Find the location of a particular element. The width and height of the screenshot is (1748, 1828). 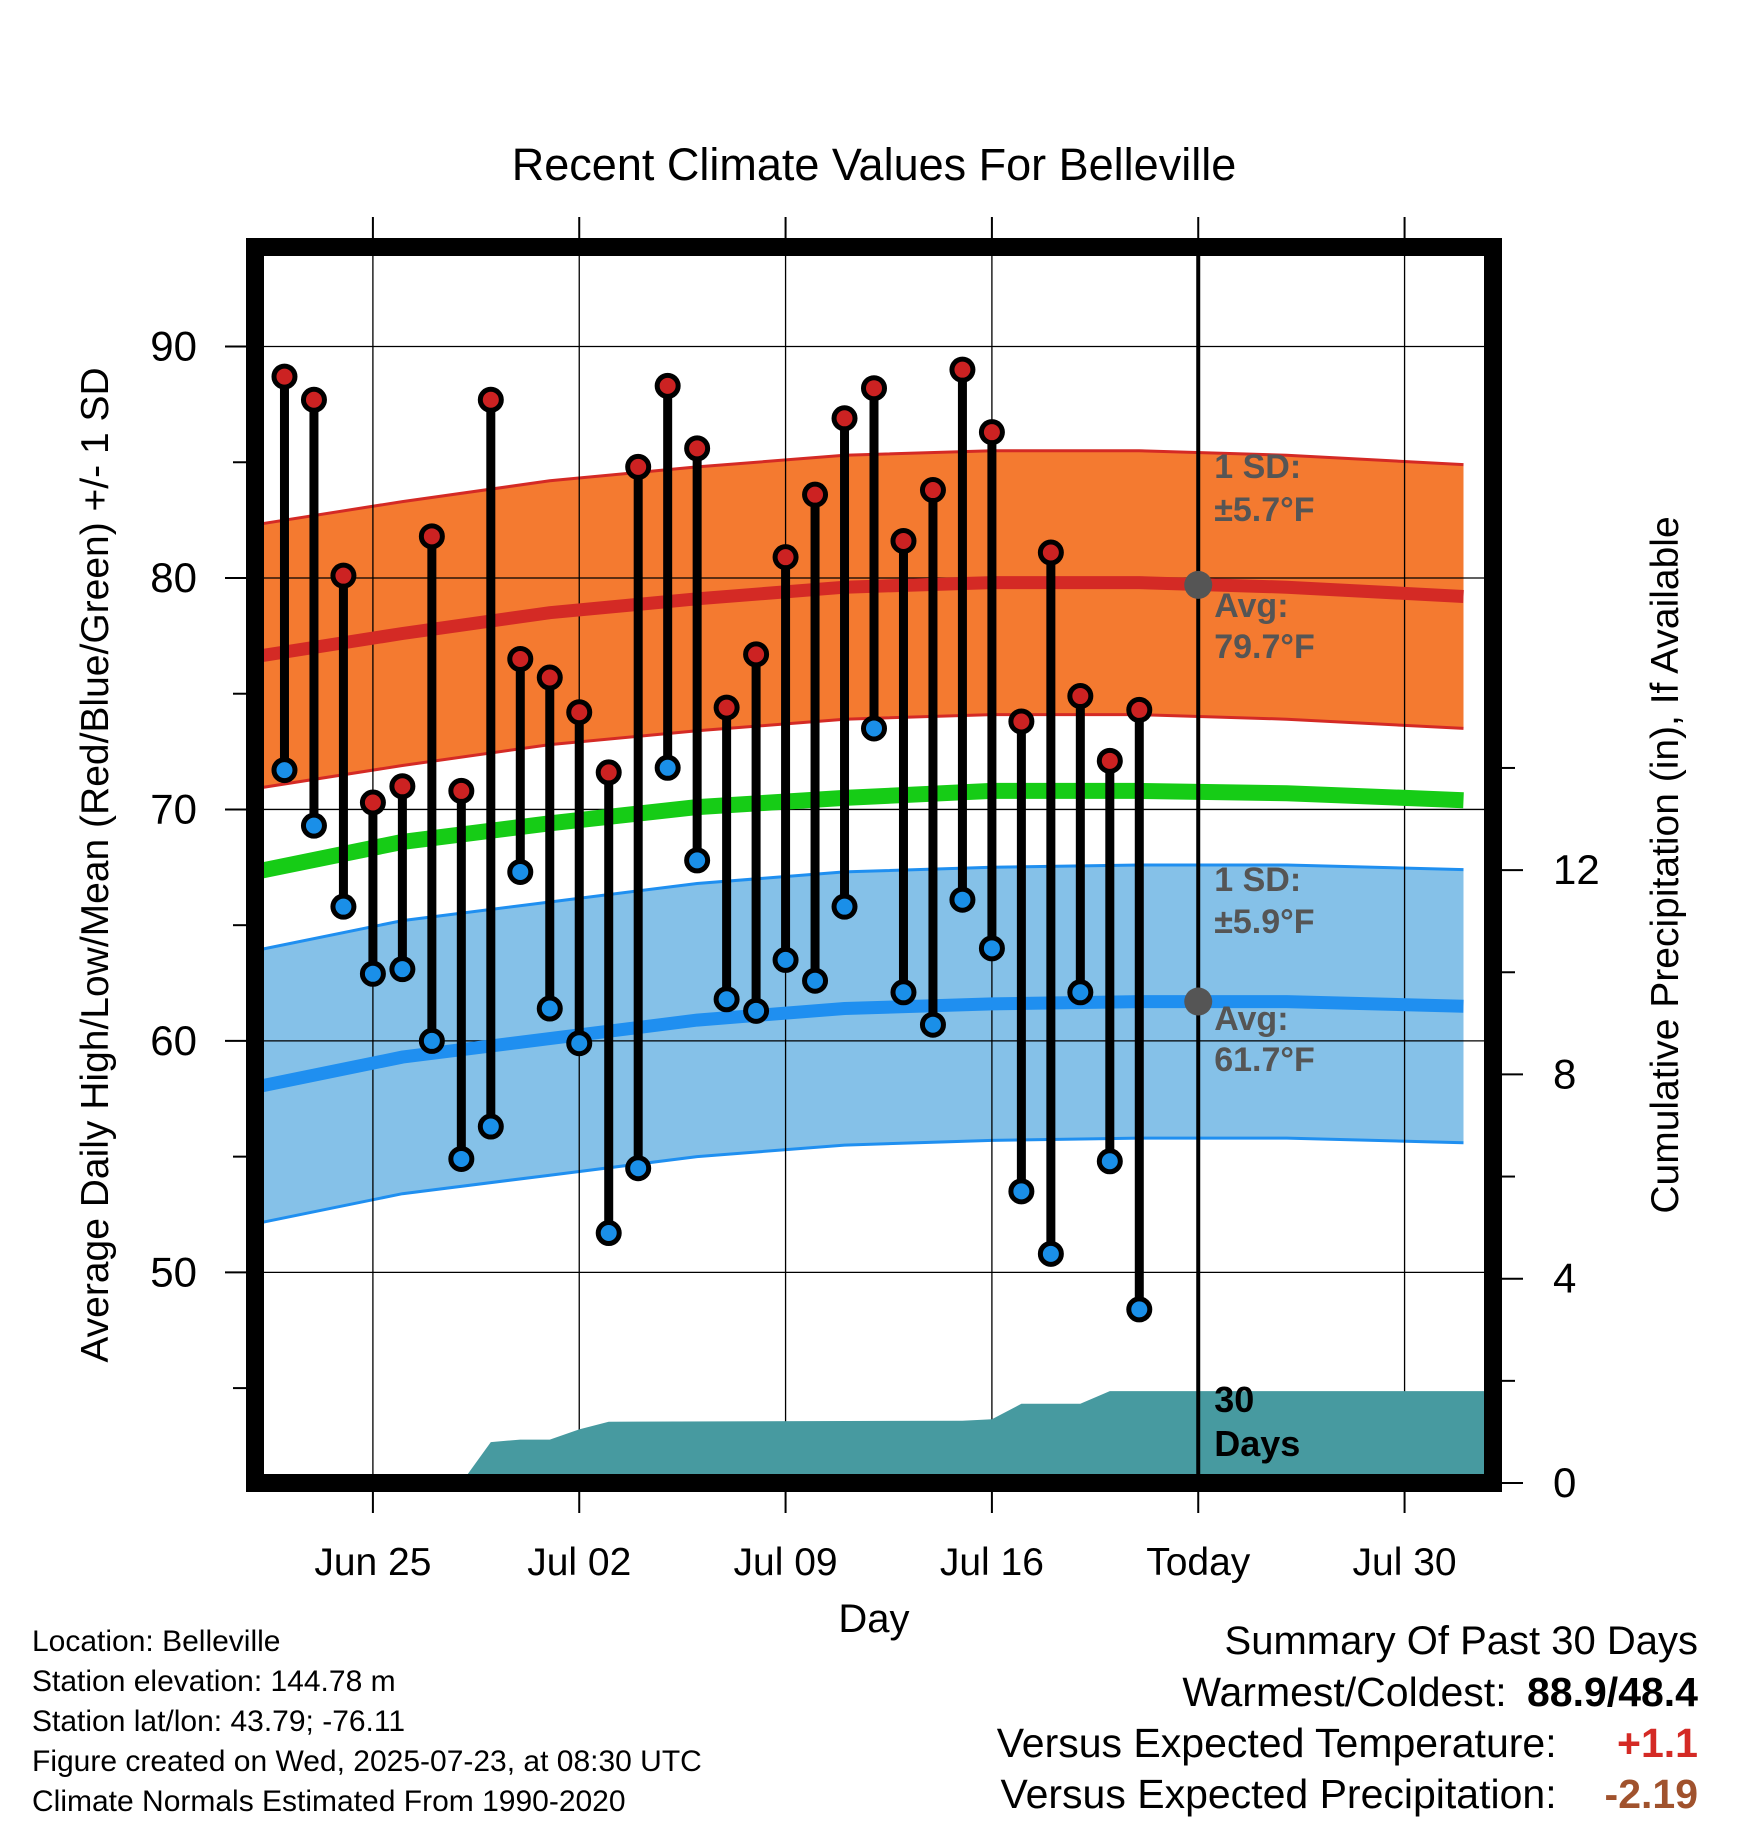

precipitation-area is located at coordinates (874, 1437).